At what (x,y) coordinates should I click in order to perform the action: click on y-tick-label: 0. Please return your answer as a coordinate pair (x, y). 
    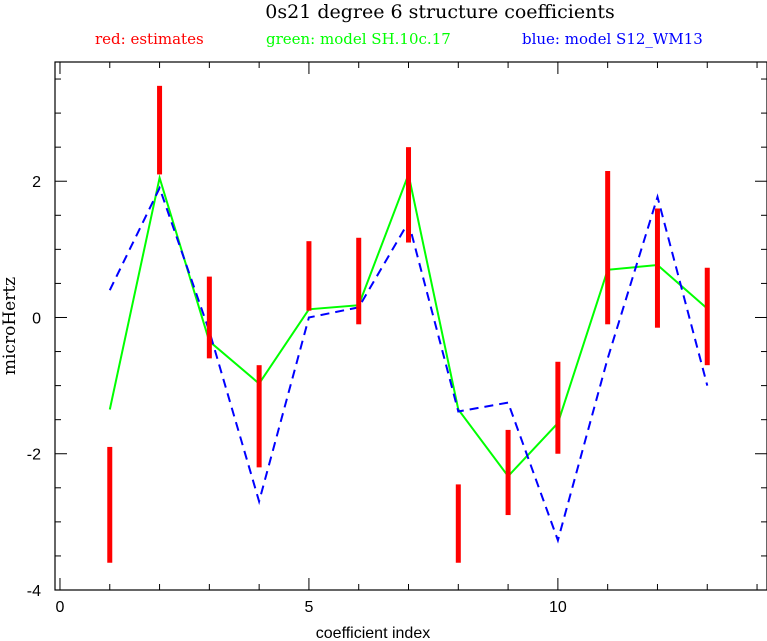
    Looking at the image, I should click on (36, 318).